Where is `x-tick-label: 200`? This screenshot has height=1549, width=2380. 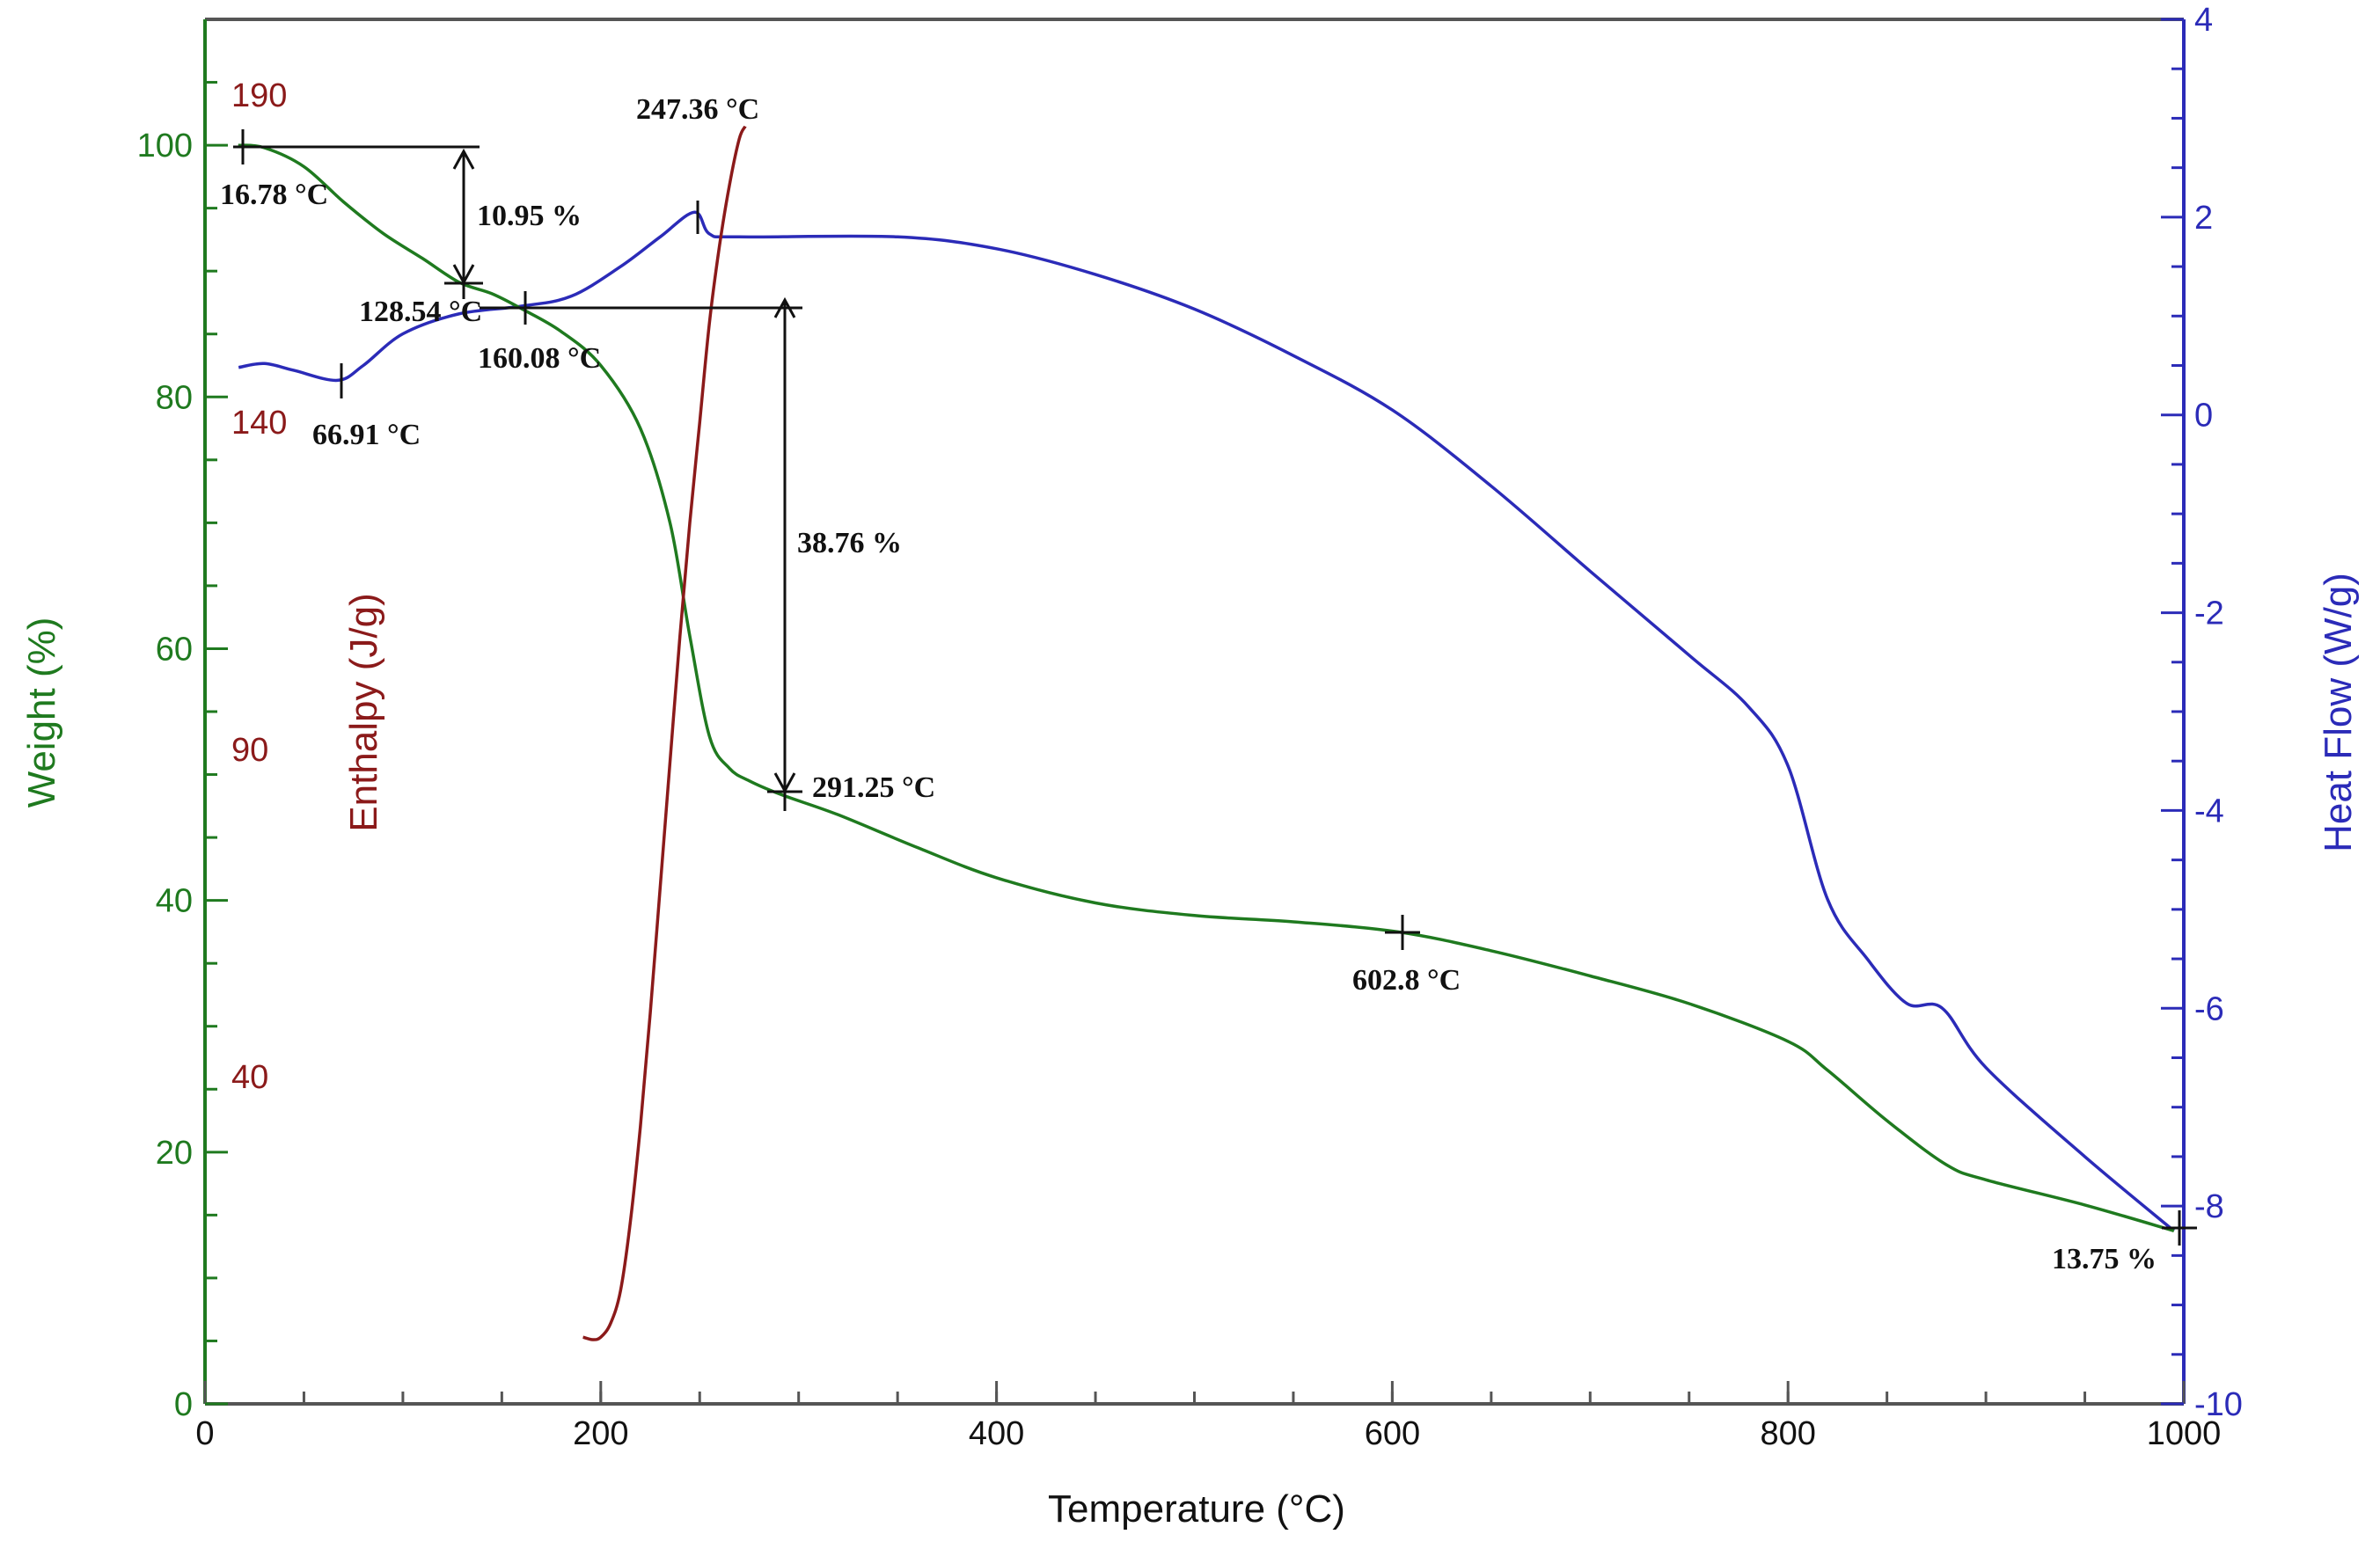
x-tick-label: 200 is located at coordinates (600, 1434).